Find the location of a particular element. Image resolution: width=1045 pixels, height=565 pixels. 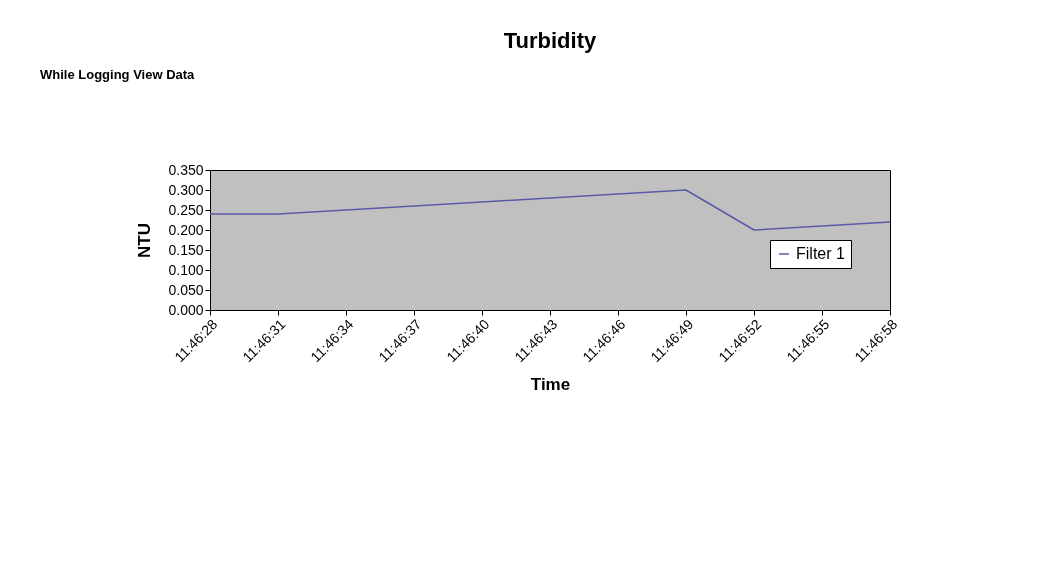

legend-label: Filter 1 is located at coordinates (820, 253).